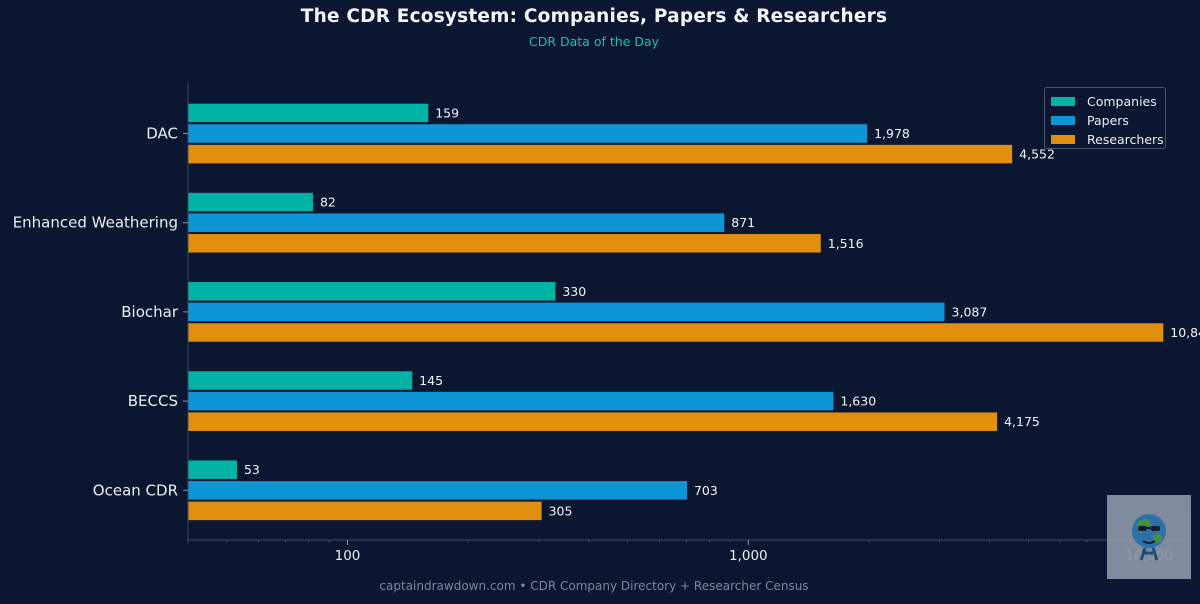 This screenshot has height=604, width=1200. I want to click on data-label-enhanced-weathering-papers: 871, so click(743, 222).